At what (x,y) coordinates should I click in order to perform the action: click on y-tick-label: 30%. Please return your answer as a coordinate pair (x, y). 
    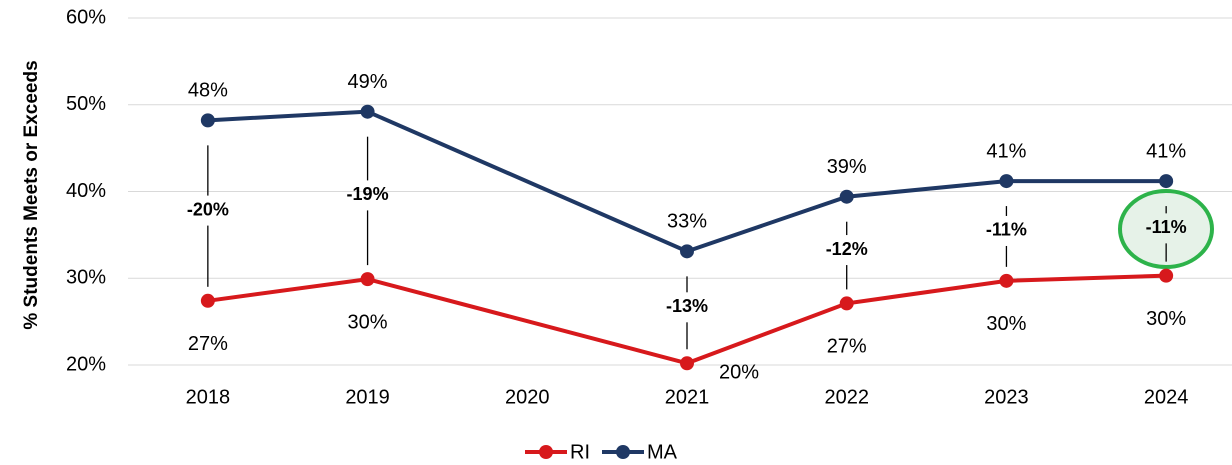
    Looking at the image, I should click on (86, 278).